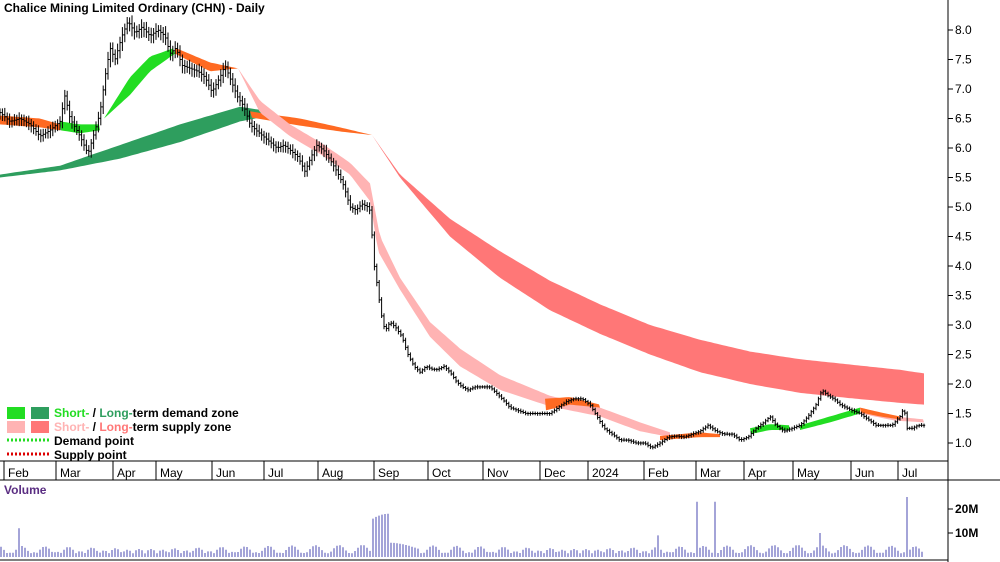  Describe the element at coordinates (225, 473) in the screenshot. I see `month-tick-label: Jun` at that location.